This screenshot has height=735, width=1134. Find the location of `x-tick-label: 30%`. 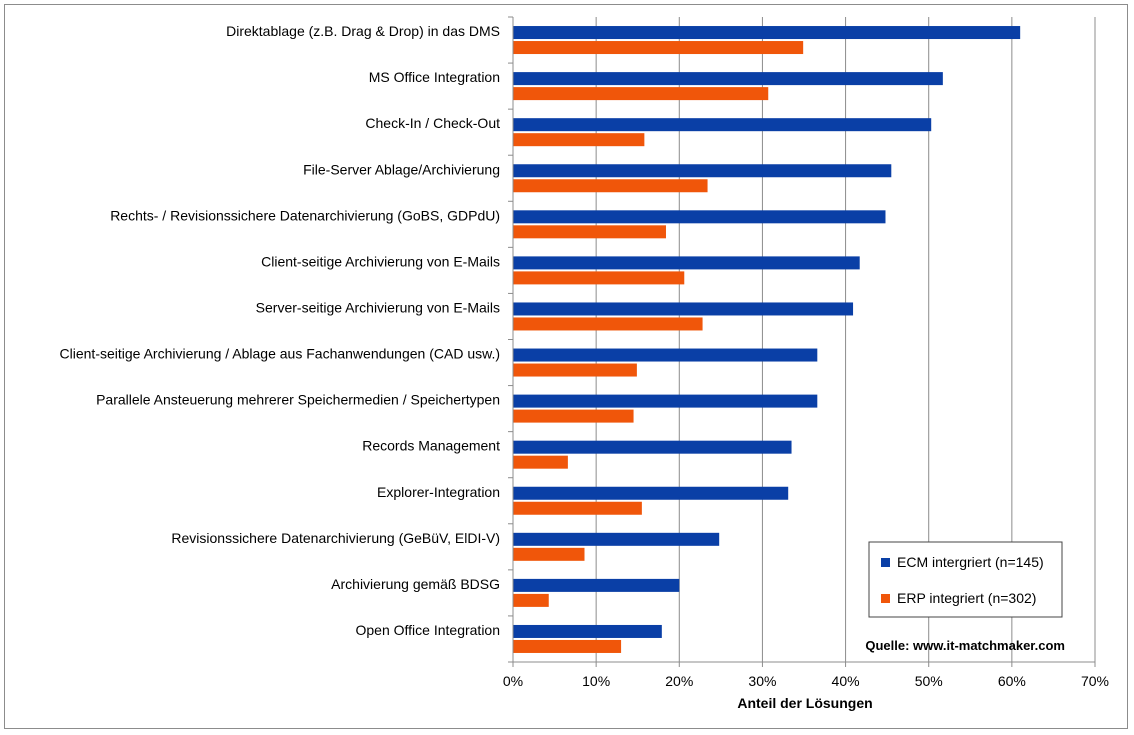

x-tick-label: 30% is located at coordinates (762, 681).